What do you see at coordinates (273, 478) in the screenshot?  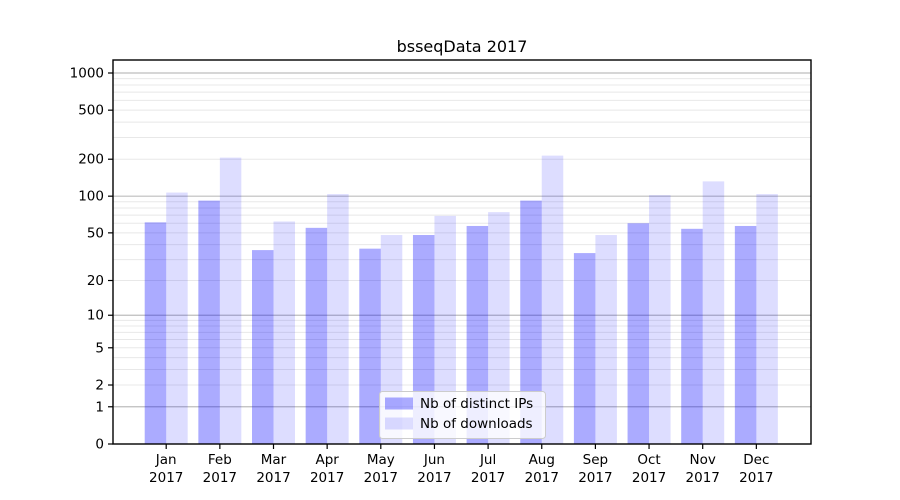 I see `x-tick-label-year-mar: 2017` at bounding box center [273, 478].